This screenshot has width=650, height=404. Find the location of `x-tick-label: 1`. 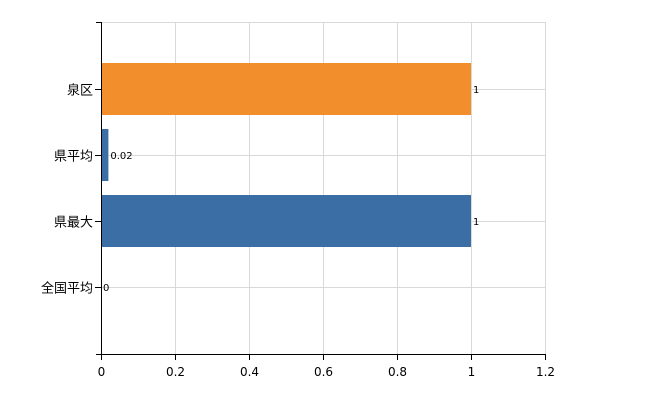

x-tick-label: 1 is located at coordinates (472, 372).